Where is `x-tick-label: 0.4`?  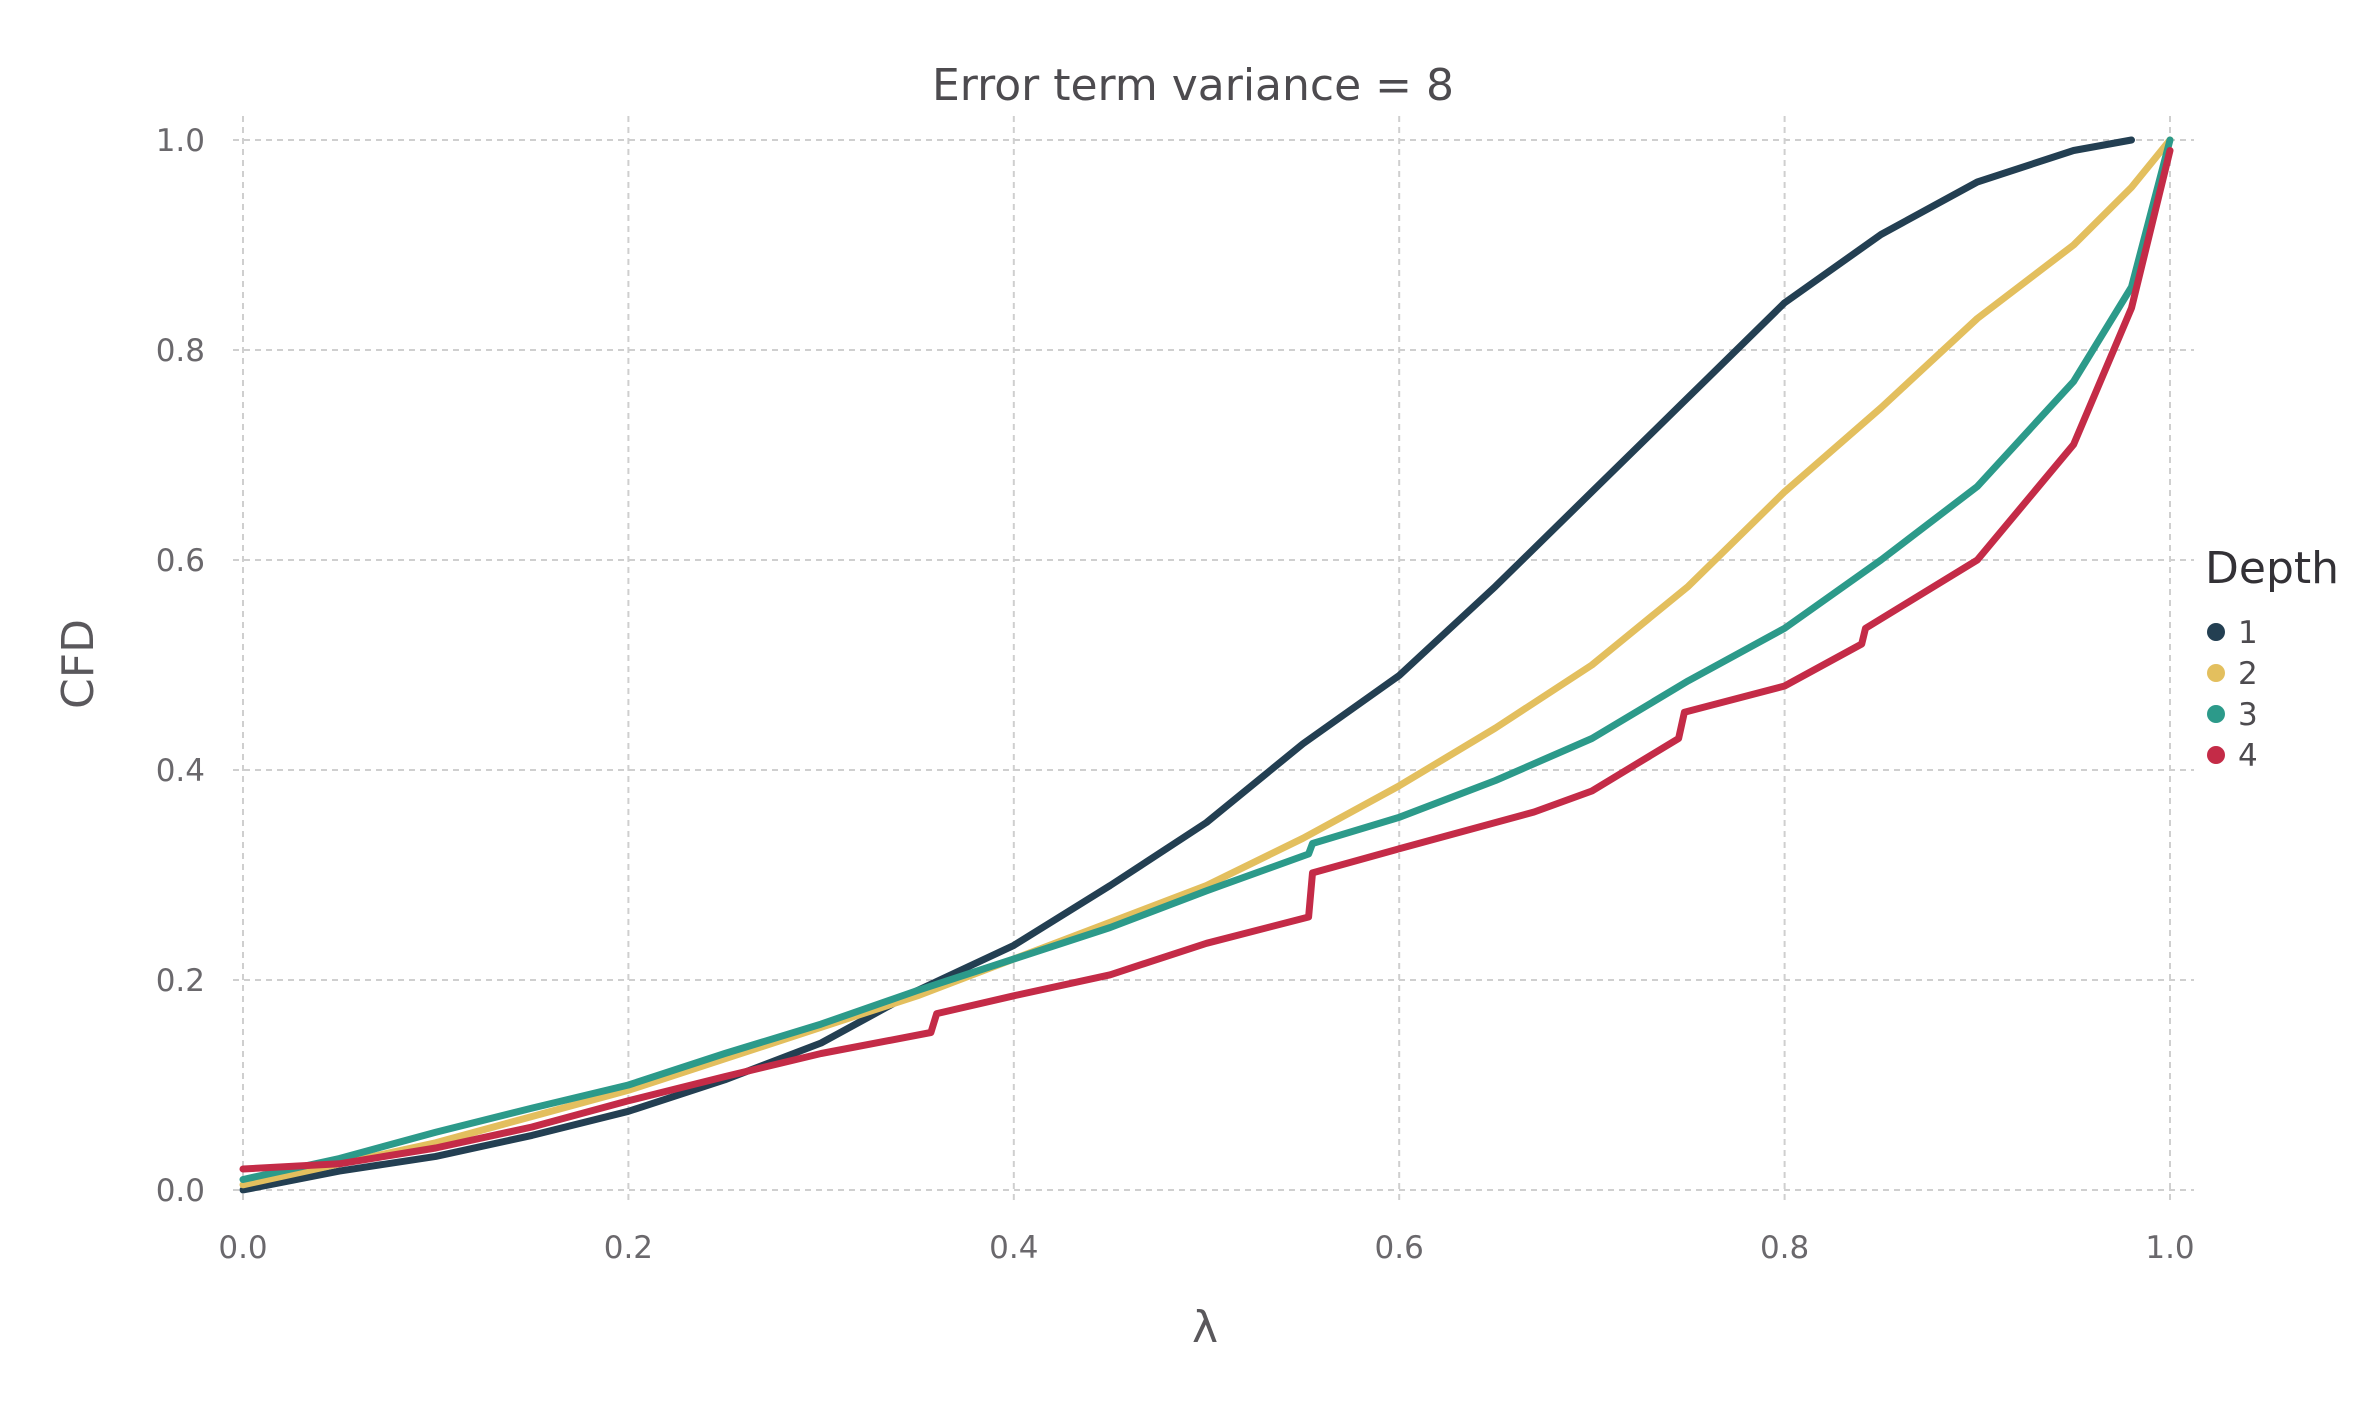
x-tick-label: 0.4 is located at coordinates (1013, 1248).